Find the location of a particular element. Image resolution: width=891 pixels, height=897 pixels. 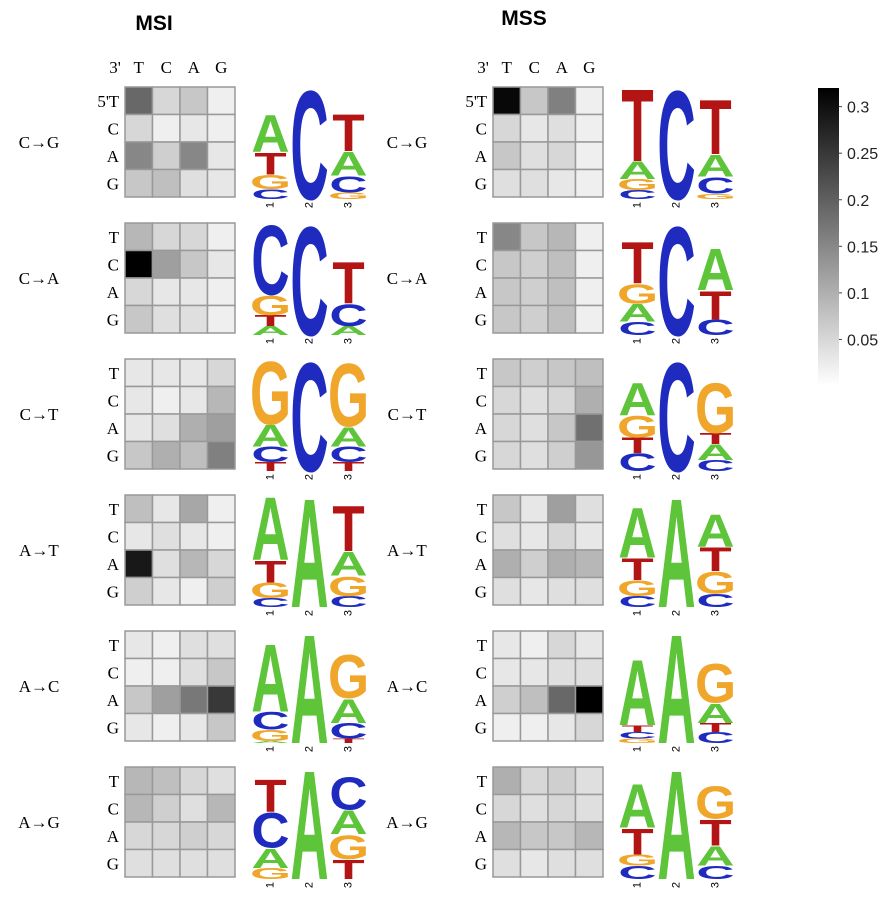

mutation-label: C→A is located at coordinates (407, 278).